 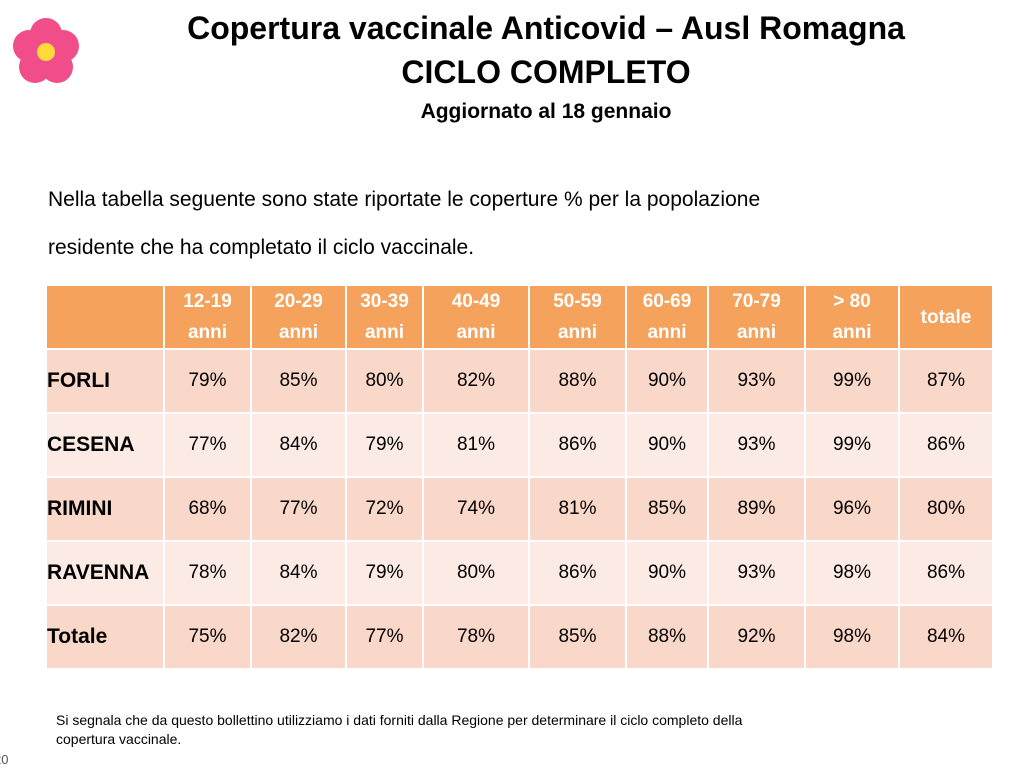 What do you see at coordinates (384, 317) in the screenshot?
I see `header-cell: 30-39 anni` at bounding box center [384, 317].